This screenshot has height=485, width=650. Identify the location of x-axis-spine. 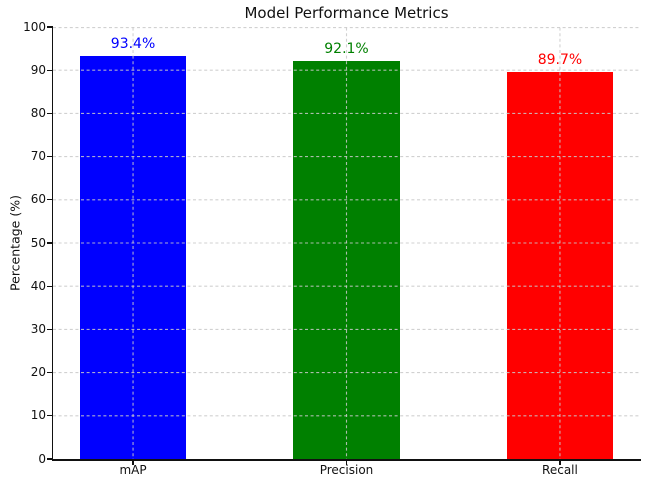
(346, 460).